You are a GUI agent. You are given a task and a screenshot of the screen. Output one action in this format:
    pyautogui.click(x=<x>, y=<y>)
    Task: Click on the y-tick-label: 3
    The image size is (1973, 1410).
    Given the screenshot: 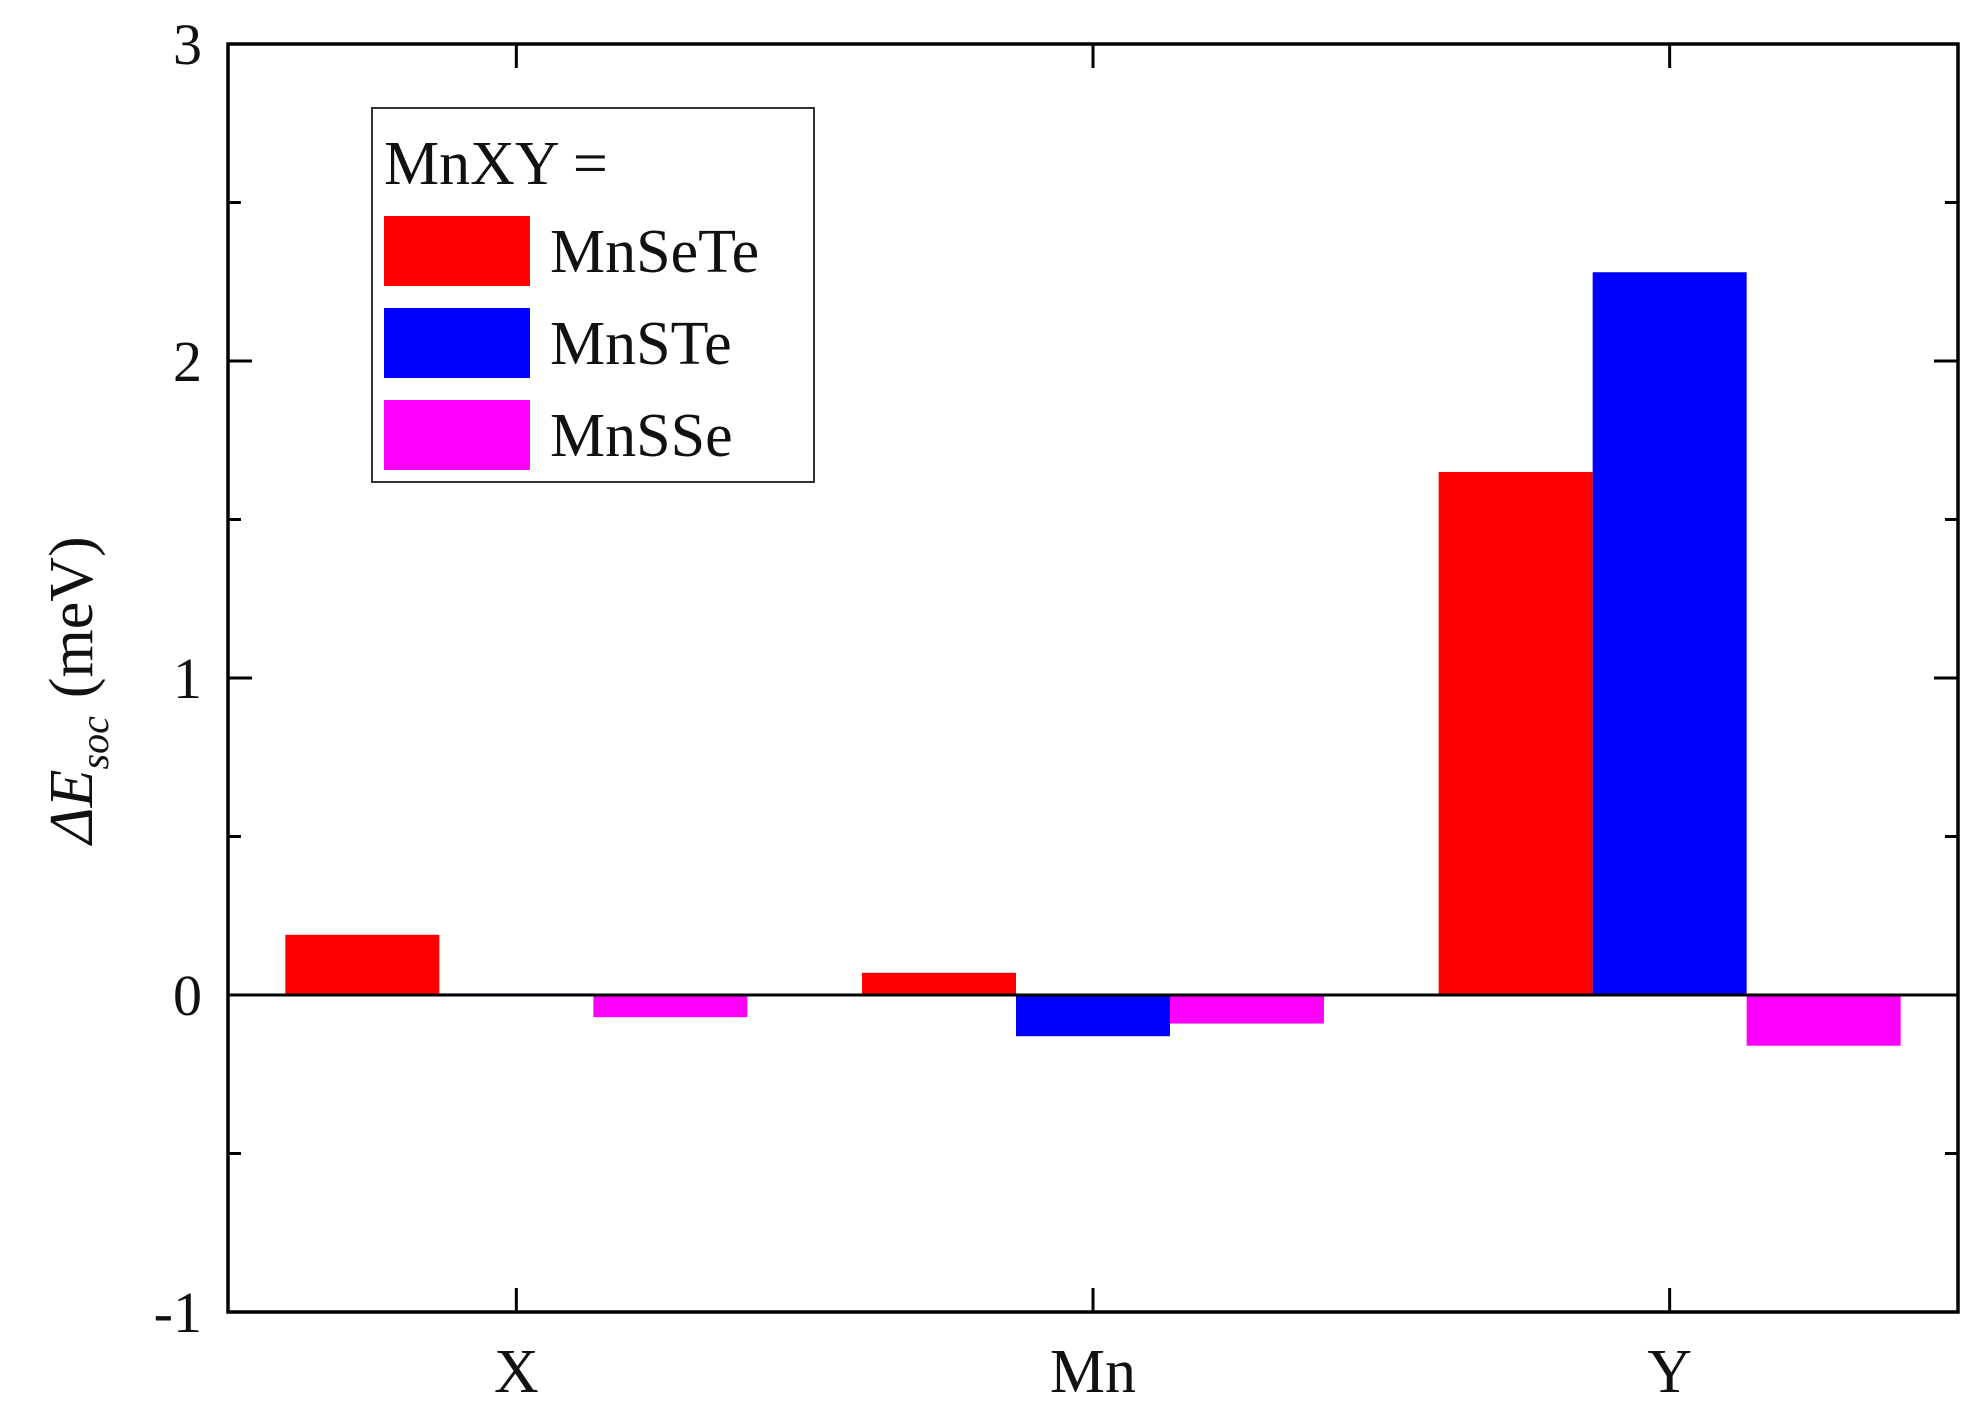 What is the action you would take?
    pyautogui.click(x=187, y=44)
    